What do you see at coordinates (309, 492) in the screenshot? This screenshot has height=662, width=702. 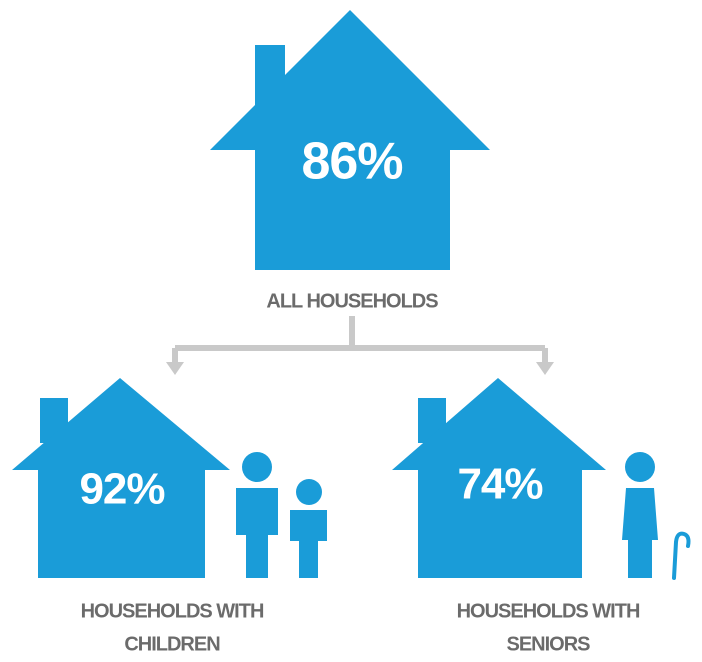 I see `child-head` at bounding box center [309, 492].